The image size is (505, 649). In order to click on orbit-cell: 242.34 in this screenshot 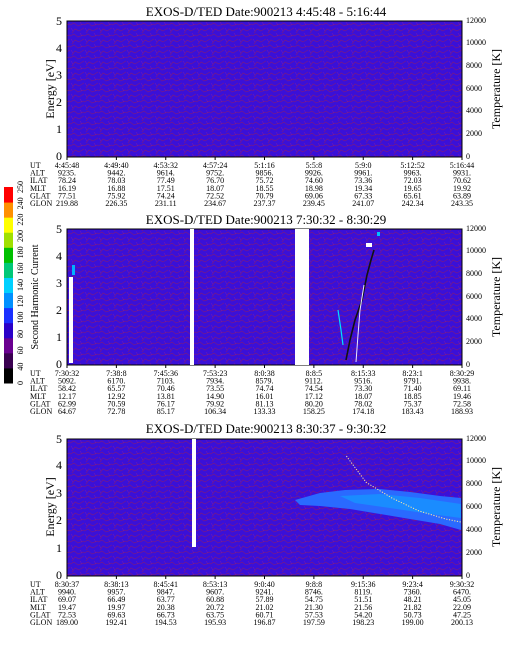, I will do `click(413, 203)`.